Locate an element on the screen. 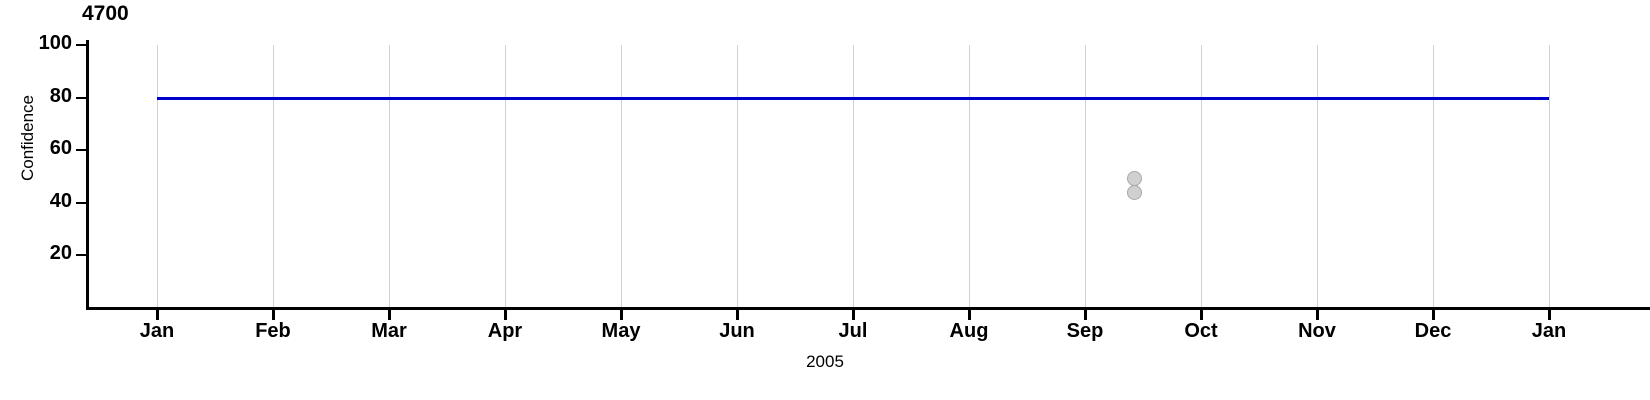 The image size is (1650, 400). x-axis-label-11: Dec is located at coordinates (1433, 331).